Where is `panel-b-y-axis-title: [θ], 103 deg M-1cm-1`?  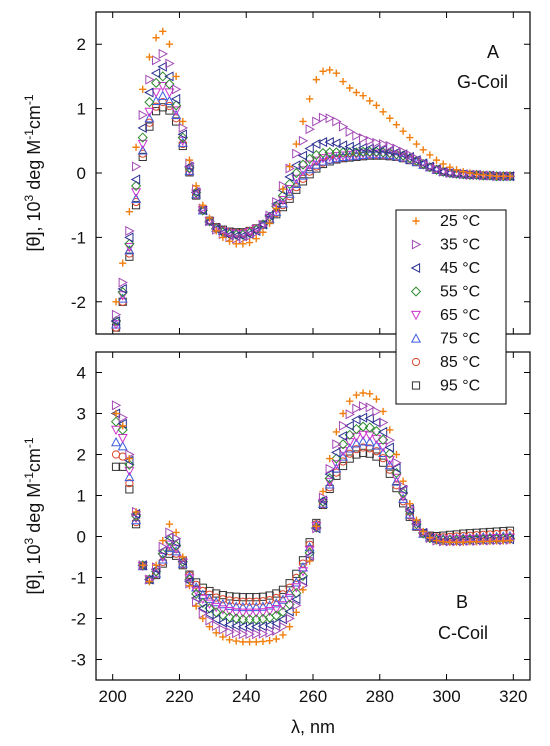 panel-b-y-axis-title: [θ], 103 deg M-1cm-1 is located at coordinates (33, 515).